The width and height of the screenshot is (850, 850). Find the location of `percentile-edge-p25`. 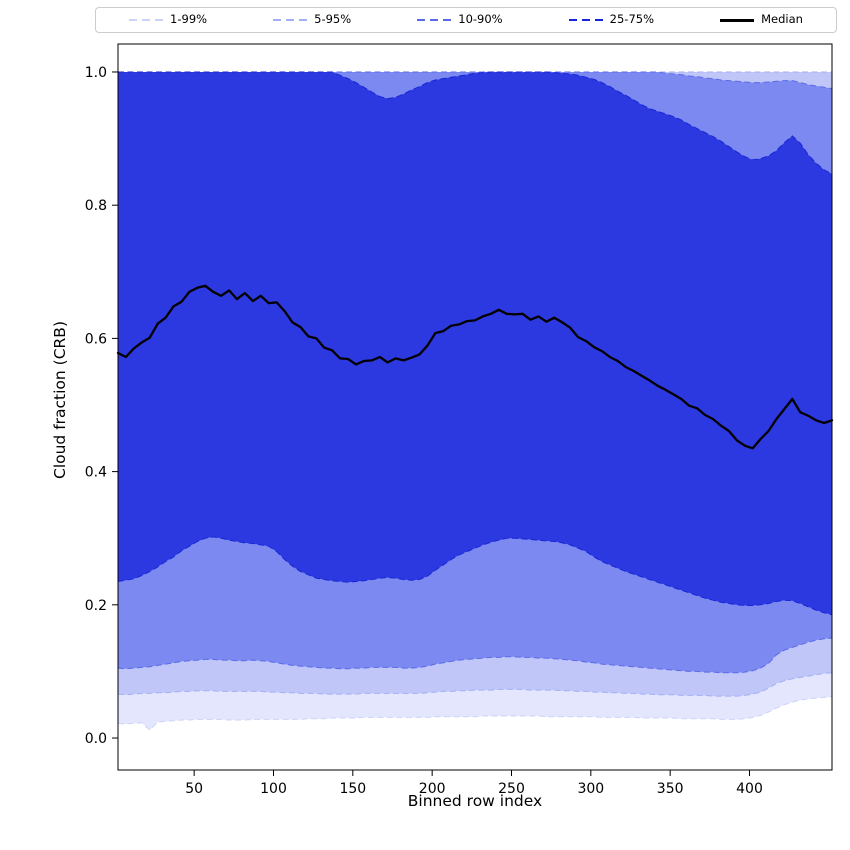

percentile-edge-p25 is located at coordinates (475, 576).